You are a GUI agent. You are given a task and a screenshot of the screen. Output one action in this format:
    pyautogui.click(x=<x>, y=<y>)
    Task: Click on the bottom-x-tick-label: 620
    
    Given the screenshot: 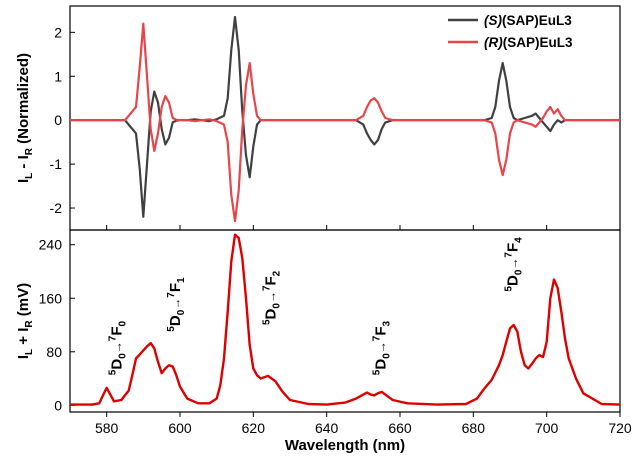 What is the action you would take?
    pyautogui.click(x=254, y=428)
    